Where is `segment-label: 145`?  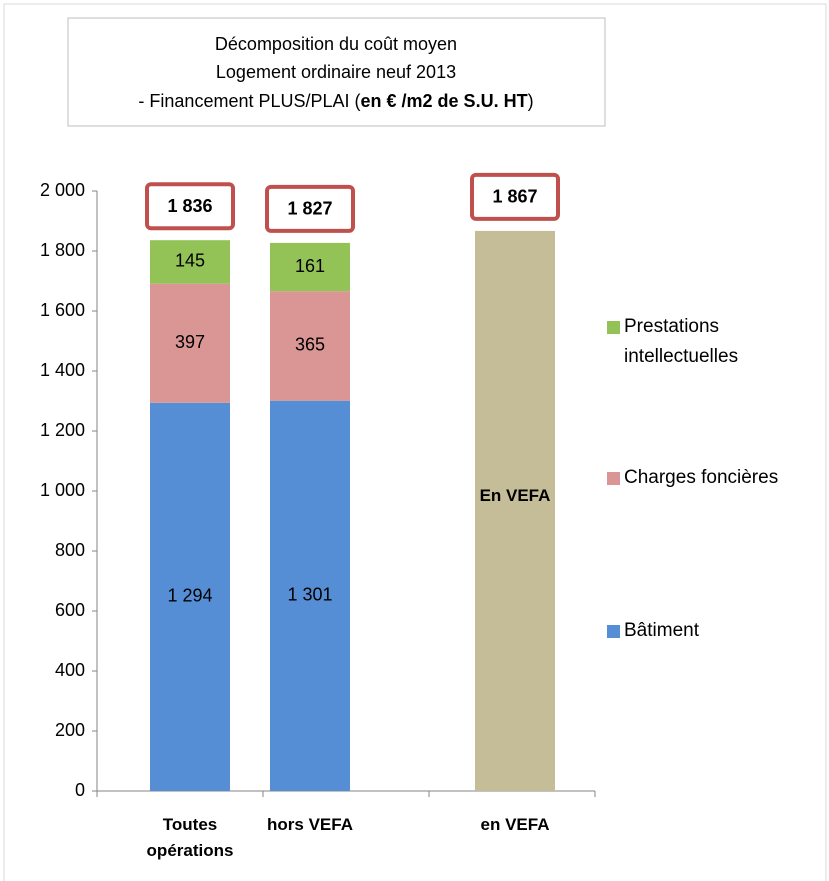
segment-label: 145 is located at coordinates (190, 261).